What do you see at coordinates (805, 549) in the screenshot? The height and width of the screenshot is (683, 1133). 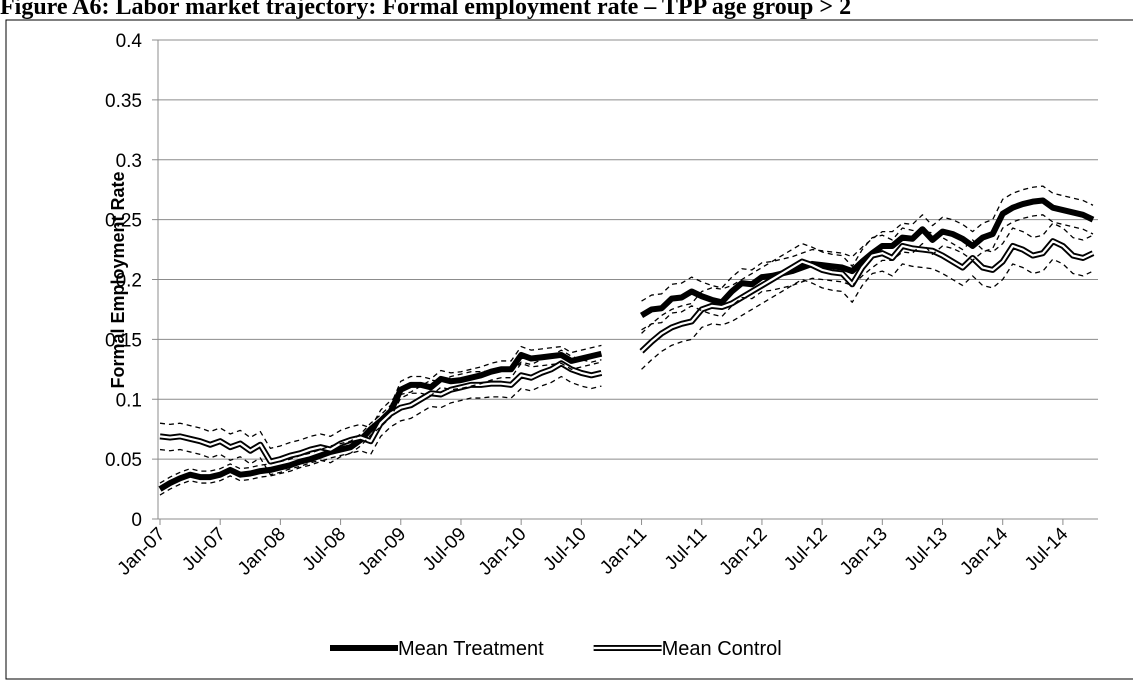 I see `x-tick-label: Jul-12` at bounding box center [805, 549].